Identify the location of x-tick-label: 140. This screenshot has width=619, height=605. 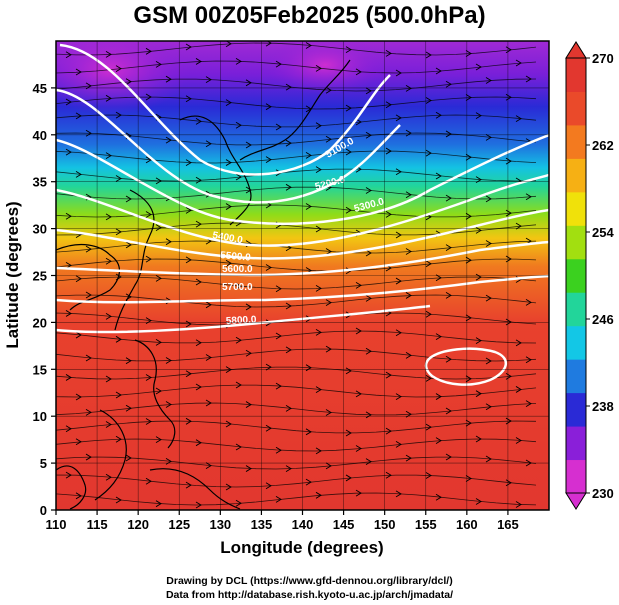
(303, 524).